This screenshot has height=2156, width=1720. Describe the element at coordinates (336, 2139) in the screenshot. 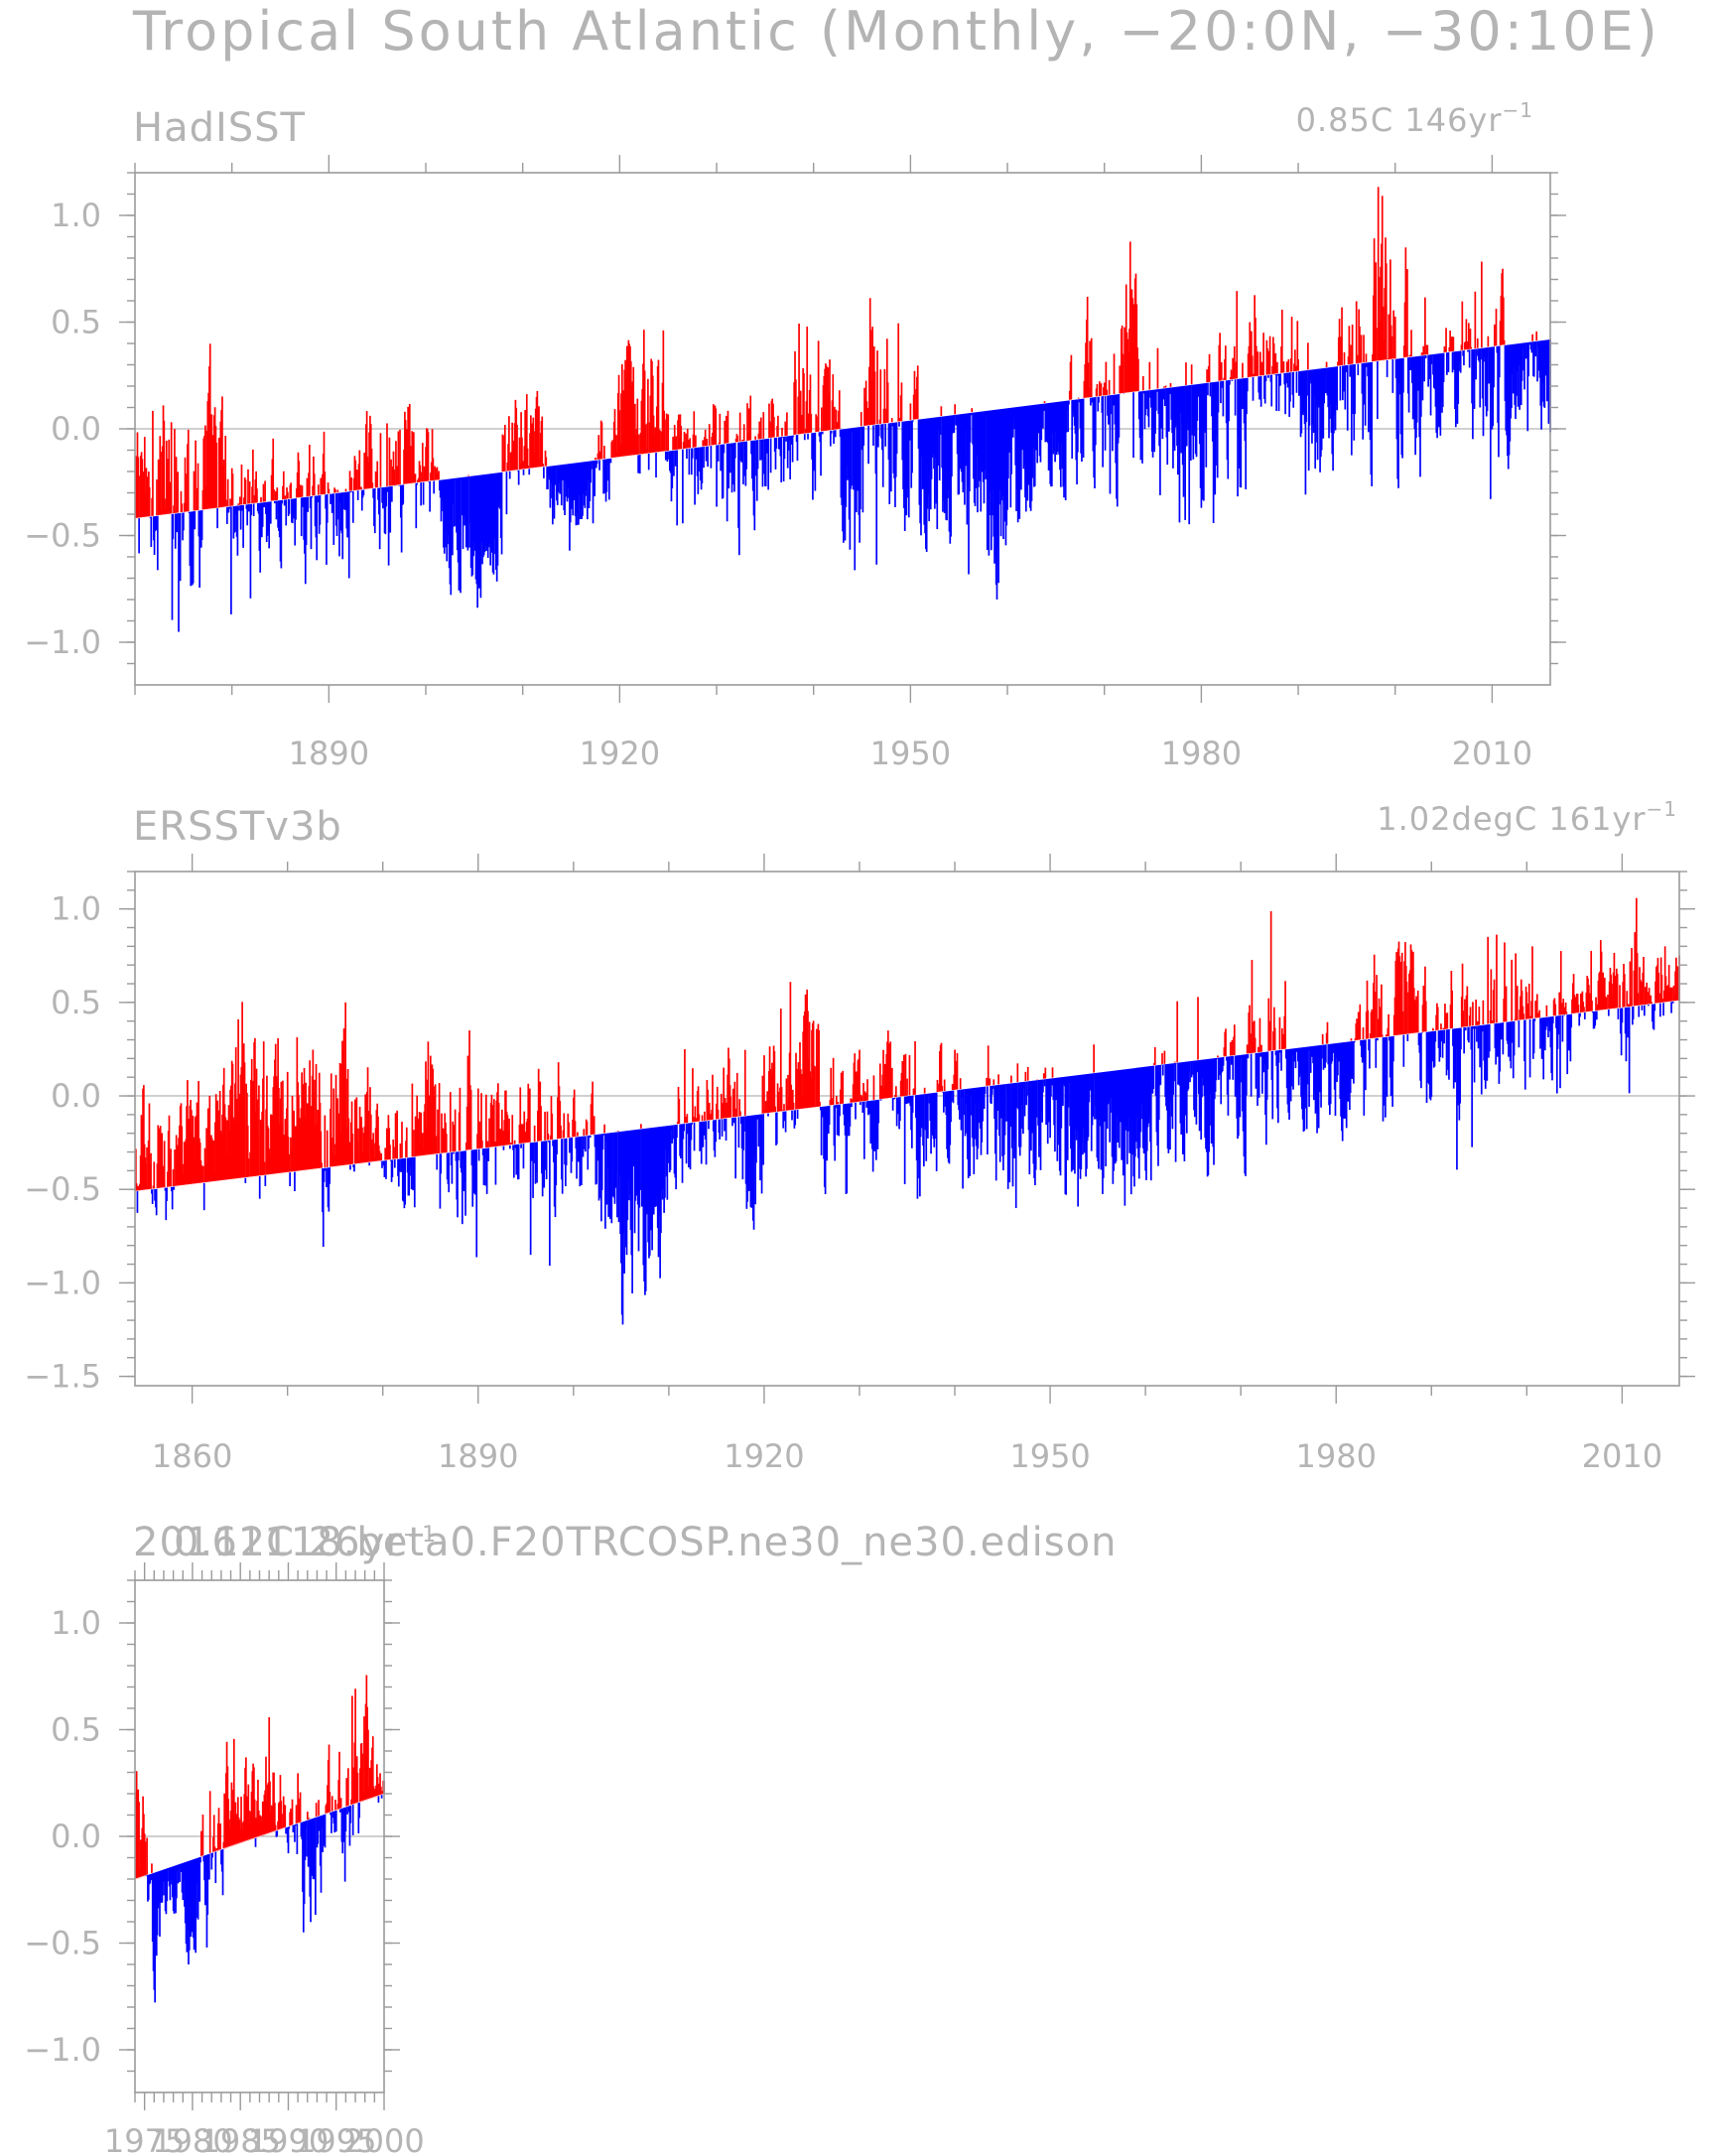

I see `x-tick-label: 1995` at that location.